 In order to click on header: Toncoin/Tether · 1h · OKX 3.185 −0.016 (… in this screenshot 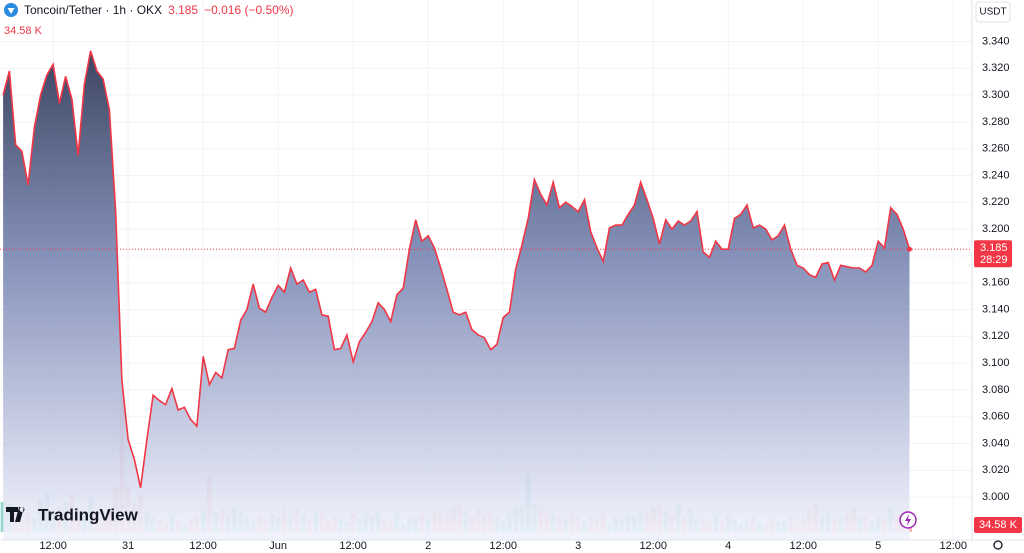, I will do `click(149, 10)`.